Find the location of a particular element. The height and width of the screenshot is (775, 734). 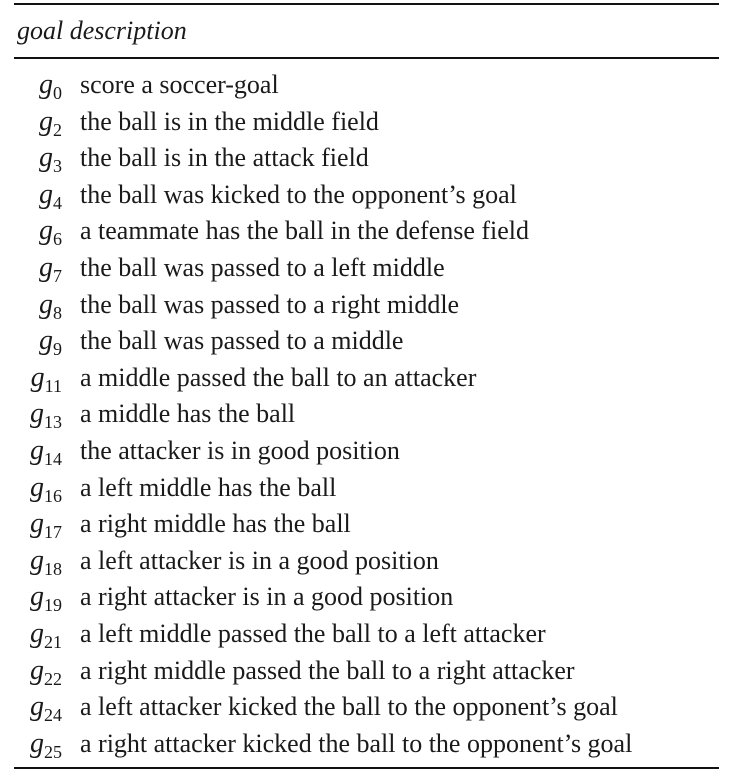

goal-symbol: g2 is located at coordinates (50, 122).